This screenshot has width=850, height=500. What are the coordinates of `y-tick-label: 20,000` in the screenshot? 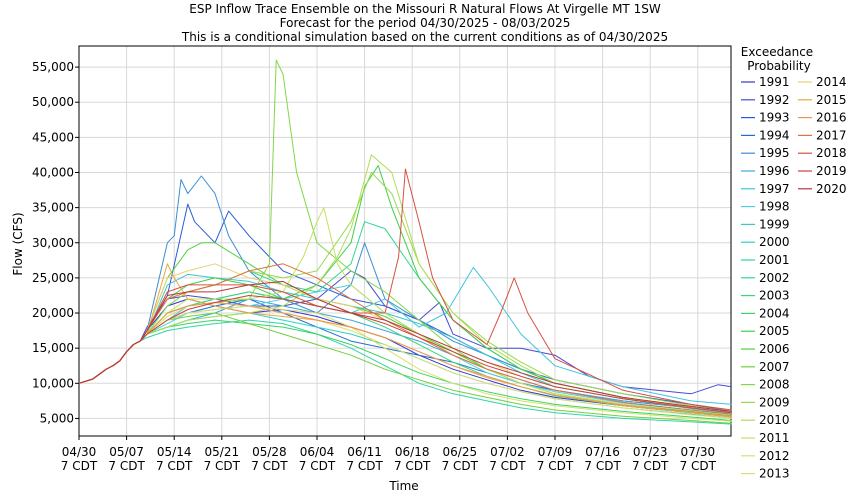 It's located at (53, 313).